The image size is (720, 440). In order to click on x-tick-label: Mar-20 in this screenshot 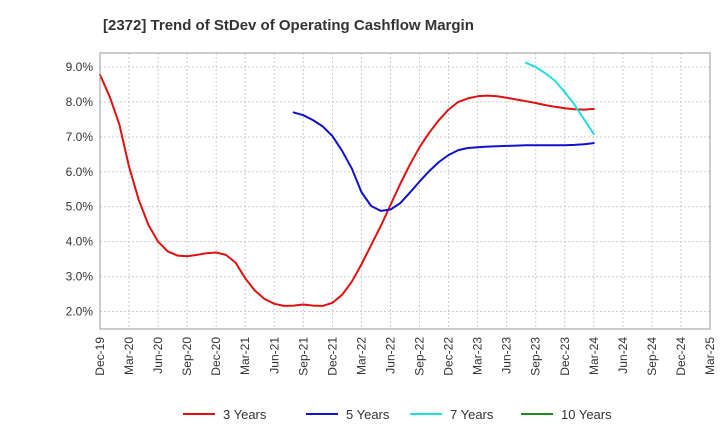, I will do `click(129, 356)`.